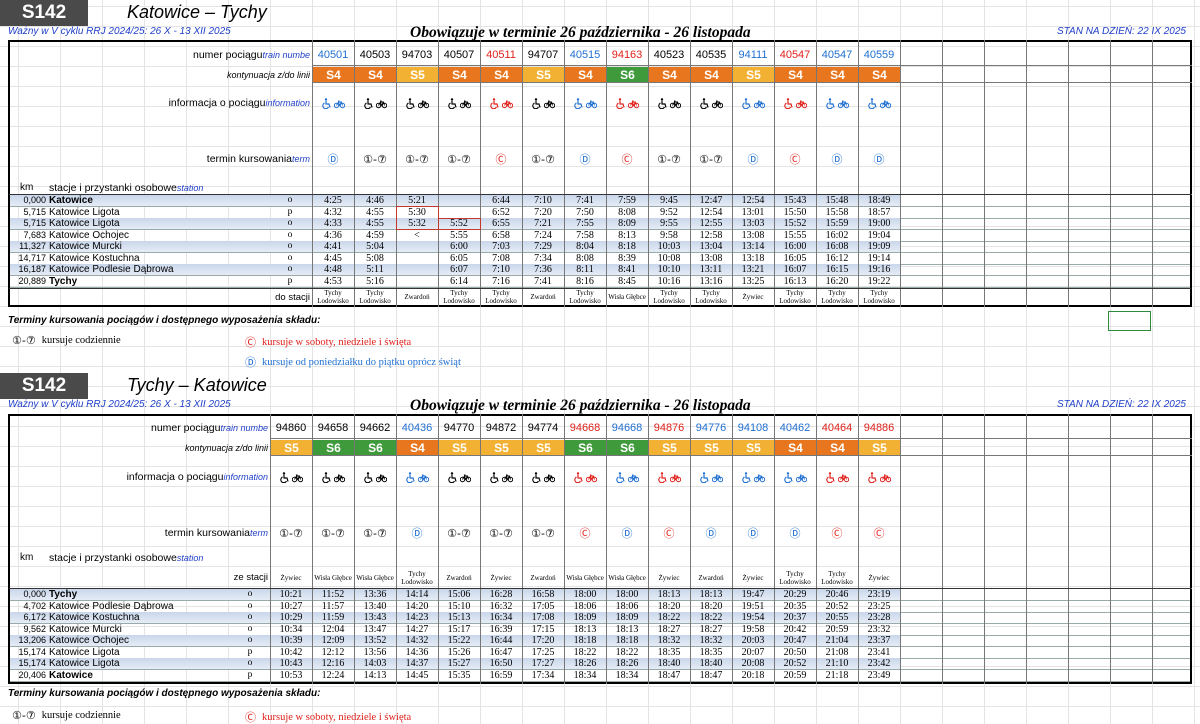  What do you see at coordinates (417, 594) in the screenshot?
I see `time: 14:14` at bounding box center [417, 594].